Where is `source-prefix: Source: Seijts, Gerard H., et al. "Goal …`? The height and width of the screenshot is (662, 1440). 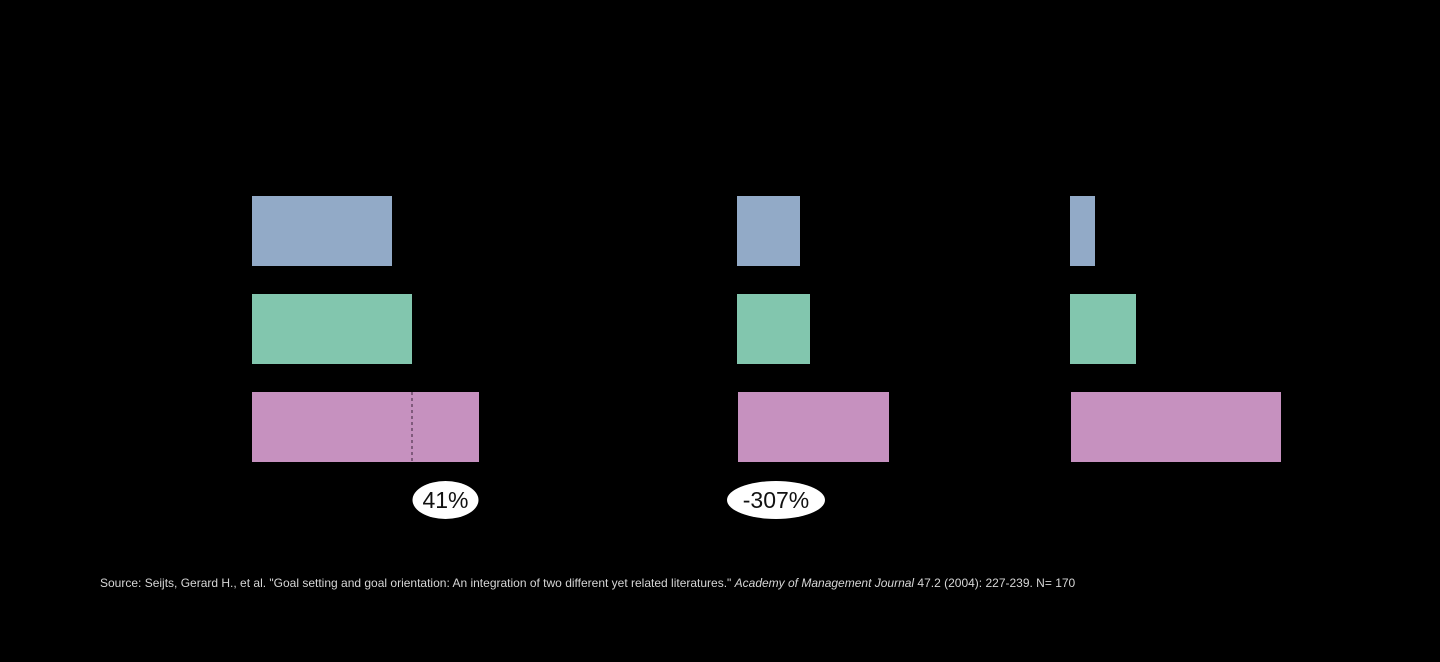 source-prefix: Source: Seijts, Gerard H., et al. "Goal … is located at coordinates (417, 583).